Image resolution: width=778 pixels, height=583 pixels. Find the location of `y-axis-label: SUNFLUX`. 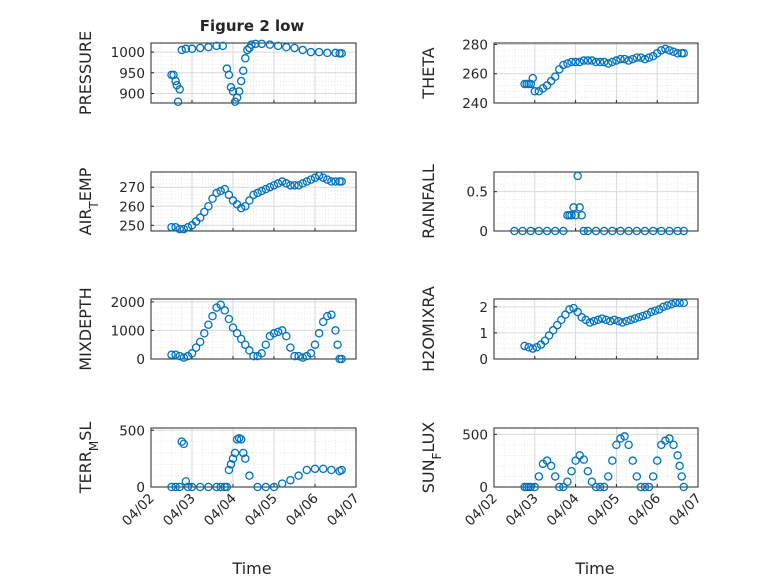

y-axis-label: SUNFLUX is located at coordinates (431, 458).